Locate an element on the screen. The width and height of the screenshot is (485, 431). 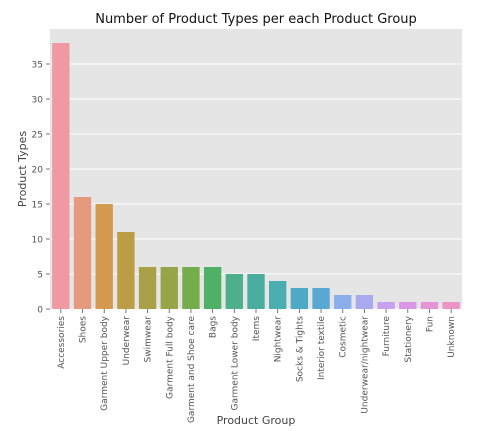
y-tick-label: 25 is located at coordinates (37, 136).